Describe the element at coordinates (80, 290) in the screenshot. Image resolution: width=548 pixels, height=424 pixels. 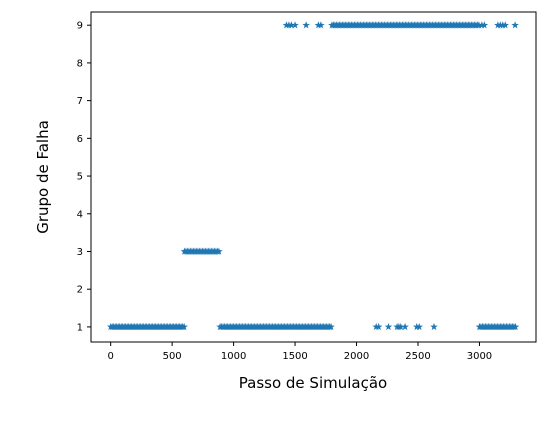
I see `y-tick-label: 2` at that location.